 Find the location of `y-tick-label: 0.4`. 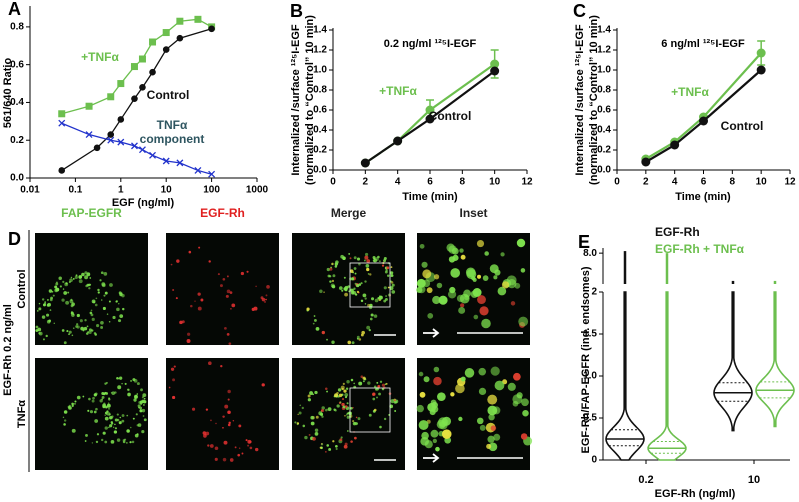

y-tick-label: 0.4 is located at coordinates (604, 130).